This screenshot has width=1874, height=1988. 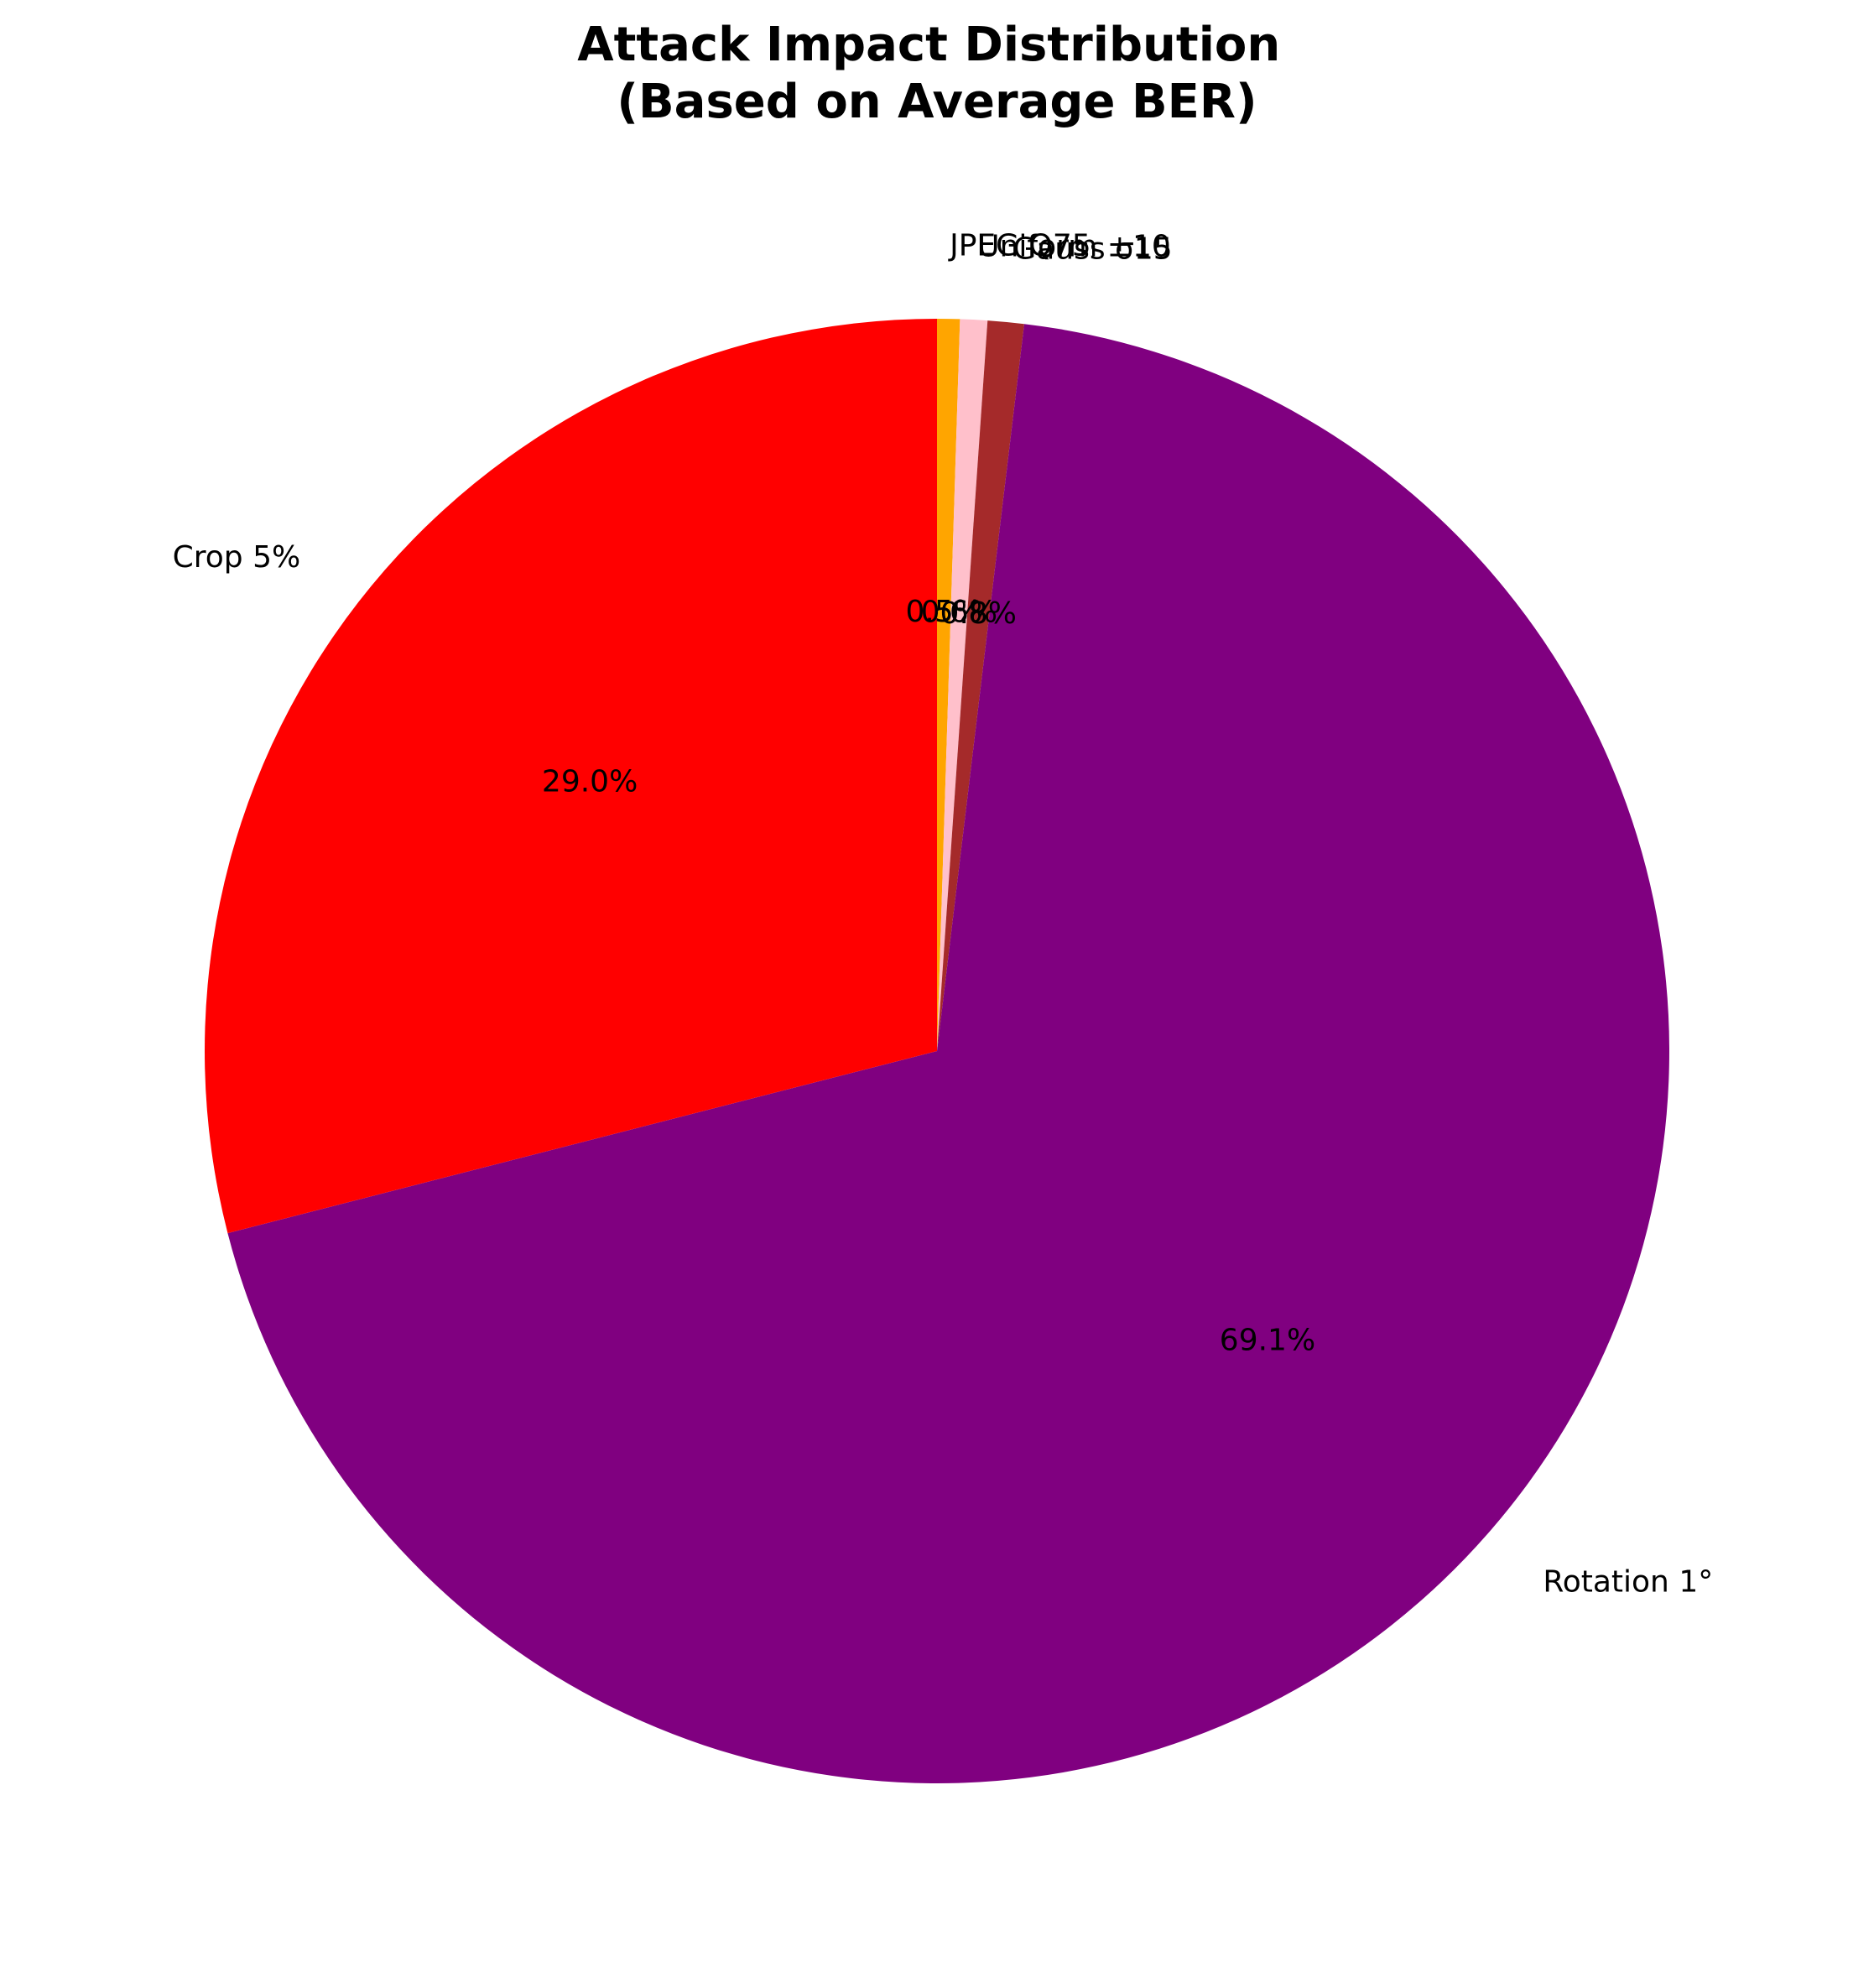 What do you see at coordinates (590, 781) in the screenshot?
I see `pie-slice-pct-4: 29.0%` at bounding box center [590, 781].